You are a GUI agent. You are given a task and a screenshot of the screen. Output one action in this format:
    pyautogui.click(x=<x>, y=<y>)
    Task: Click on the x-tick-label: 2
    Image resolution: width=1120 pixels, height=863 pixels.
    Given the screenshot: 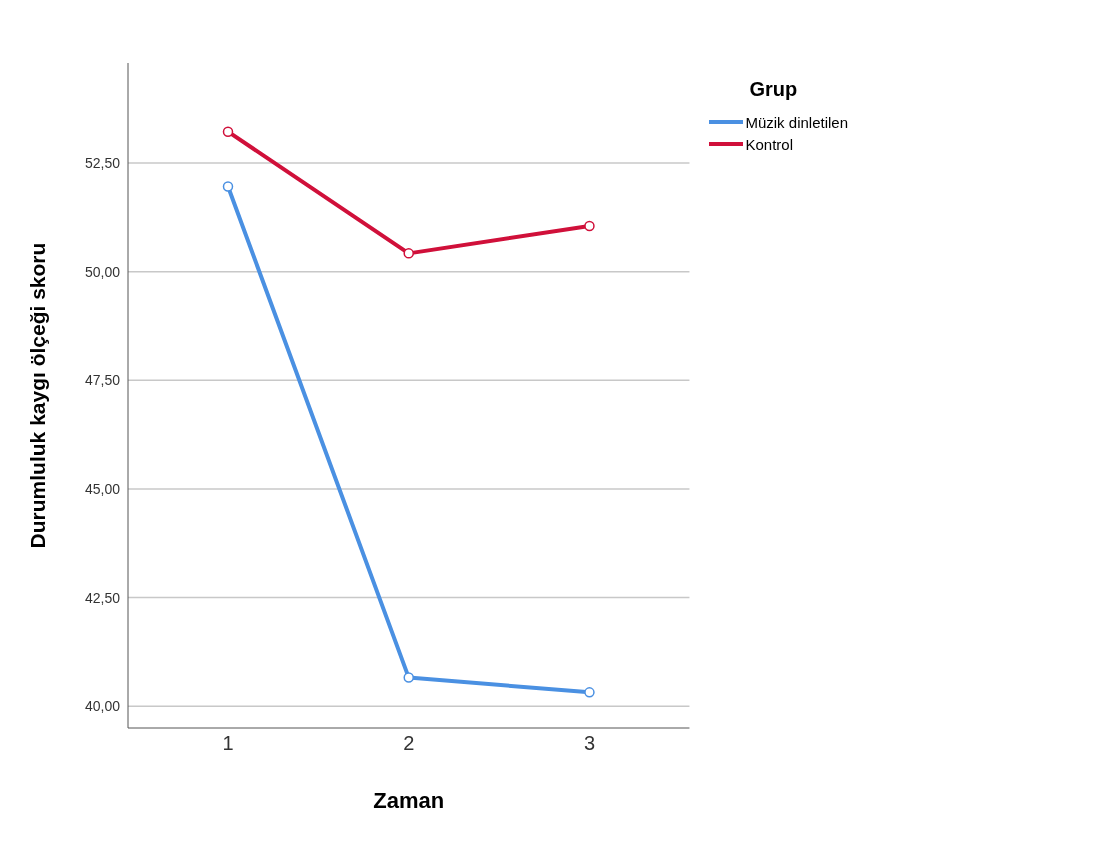 What is the action you would take?
    pyautogui.click(x=409, y=743)
    